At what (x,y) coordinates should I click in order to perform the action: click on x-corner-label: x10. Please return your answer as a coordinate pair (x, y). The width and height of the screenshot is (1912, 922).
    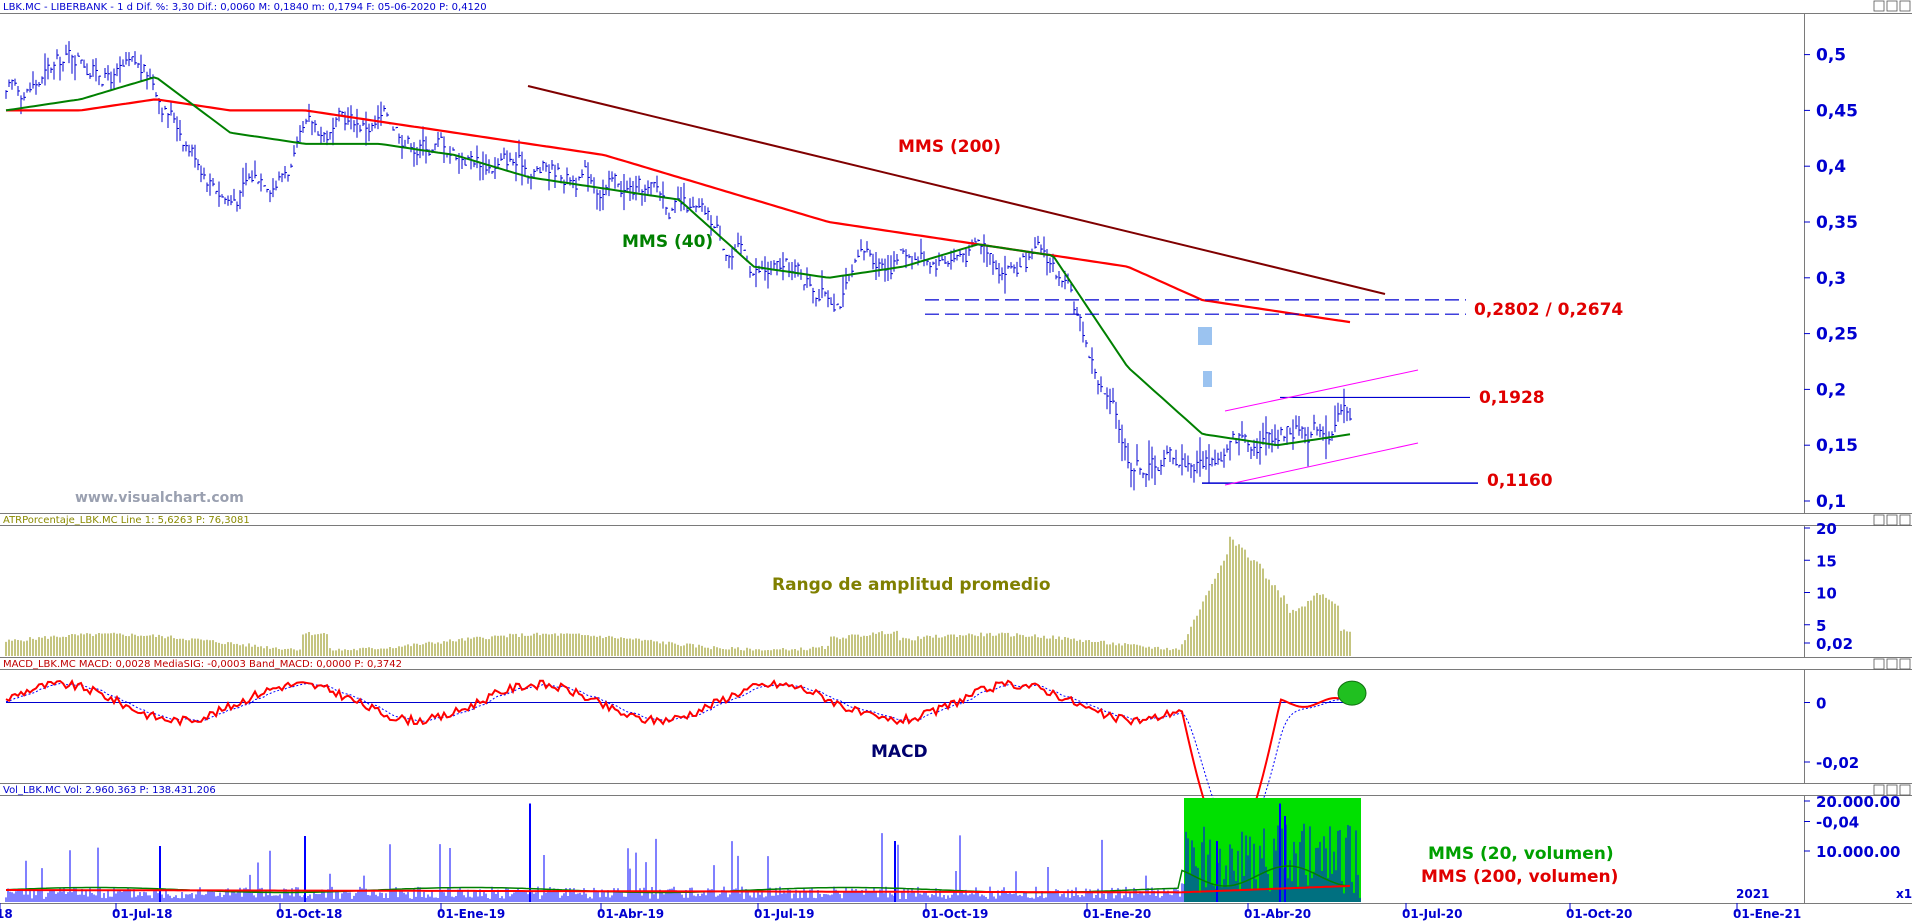
    Looking at the image, I should click on (1904, 894).